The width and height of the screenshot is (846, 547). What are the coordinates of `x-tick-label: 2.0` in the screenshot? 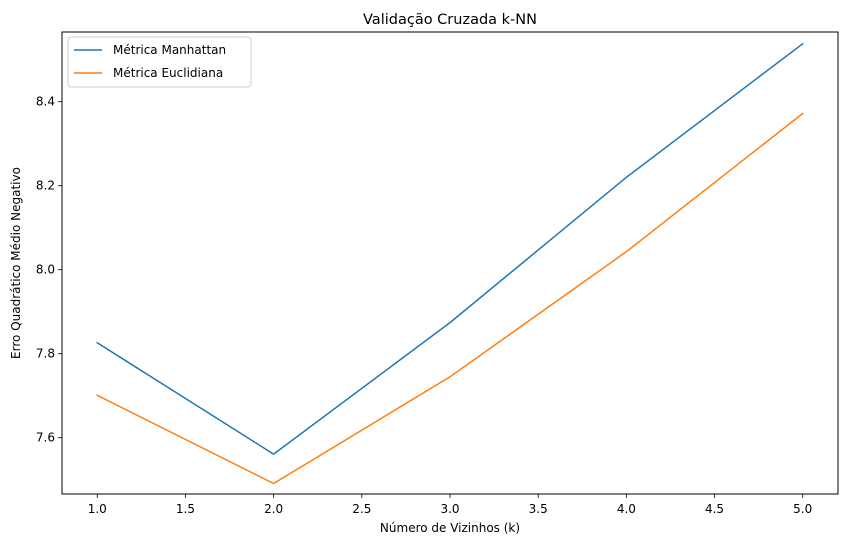 It's located at (273, 509).